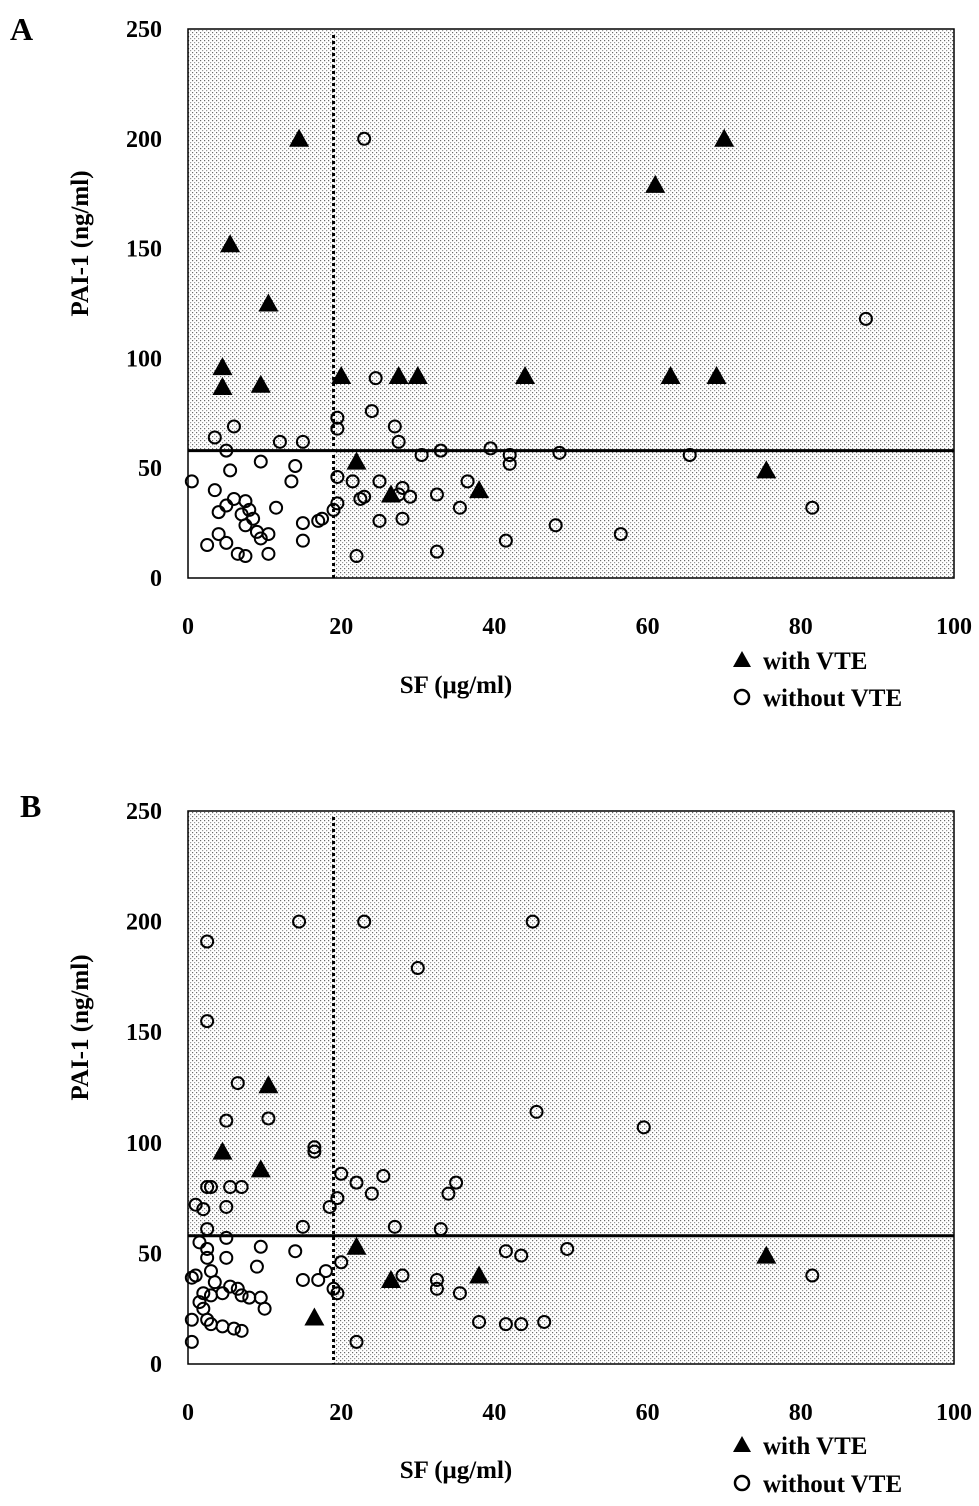 The image size is (979, 1506). Describe the element at coordinates (156, 1365) in the screenshot. I see `y-tick-label: 0` at that location.